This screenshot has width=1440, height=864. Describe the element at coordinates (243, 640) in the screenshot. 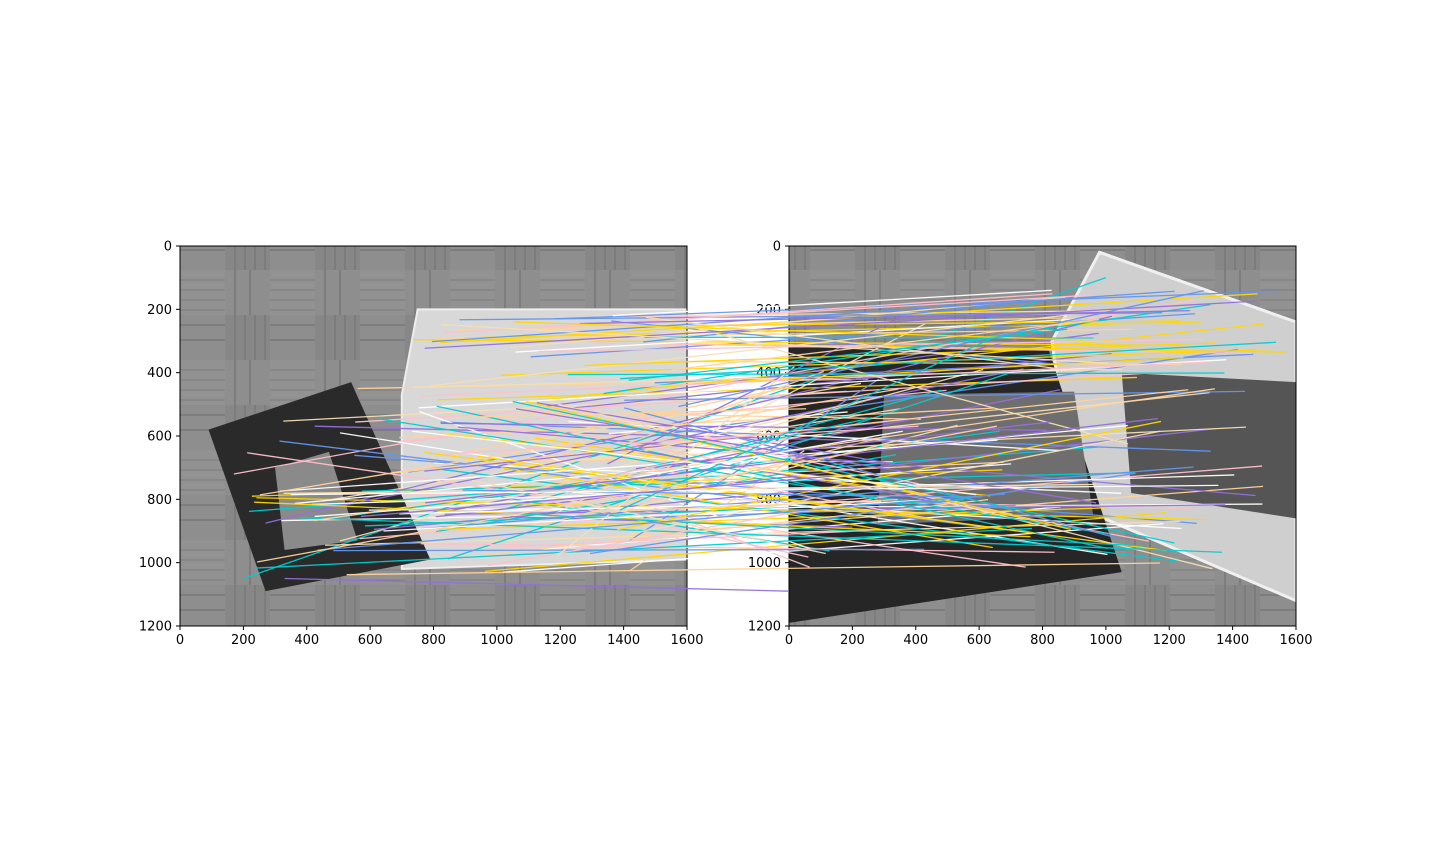

I see `left-image-xtick-label: 200` at that location.